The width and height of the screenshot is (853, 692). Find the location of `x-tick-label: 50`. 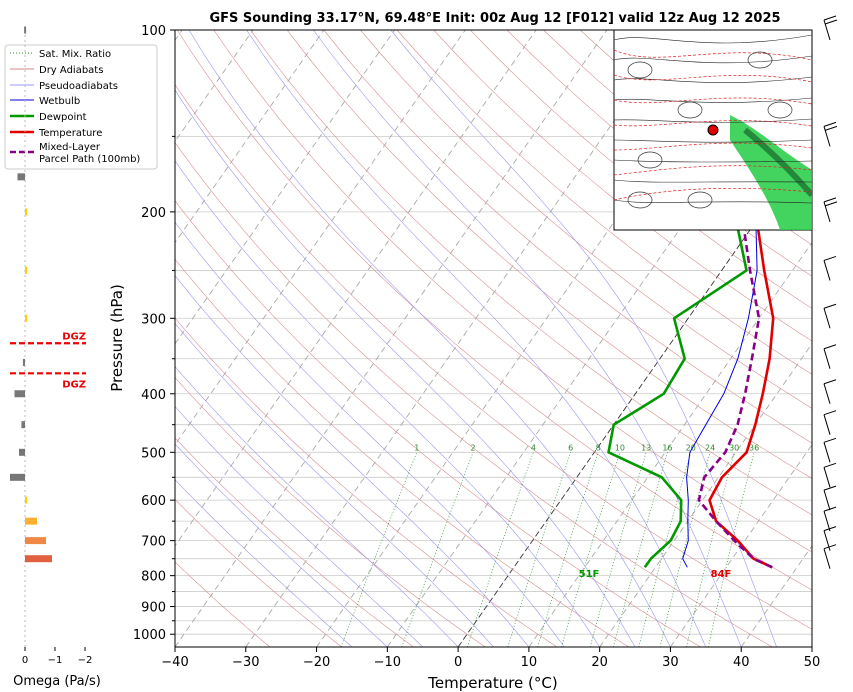

x-tick-label: 50 is located at coordinates (812, 662).